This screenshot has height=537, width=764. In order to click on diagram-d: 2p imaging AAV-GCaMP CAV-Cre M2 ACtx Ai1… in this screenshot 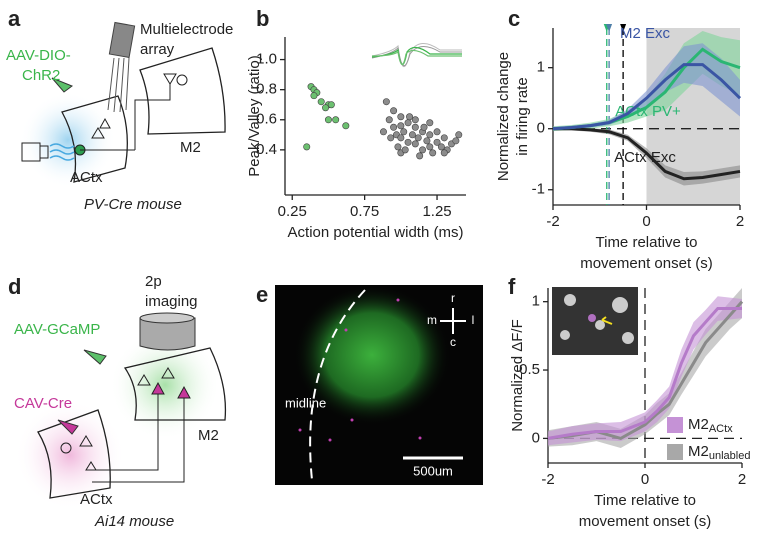, I will do `click(120, 401)`.